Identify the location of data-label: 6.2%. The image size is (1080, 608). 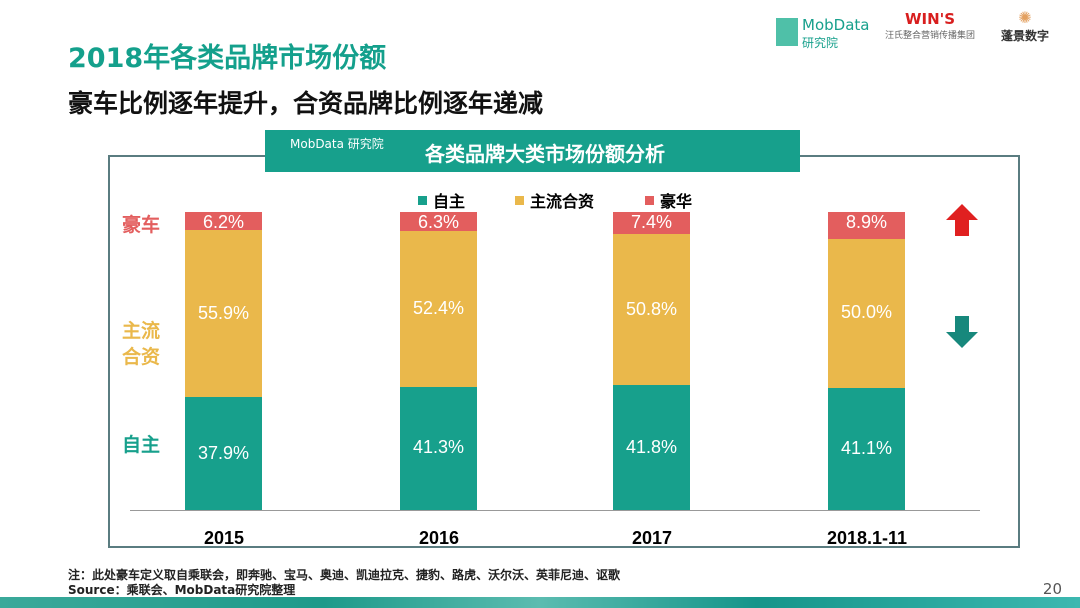
(223, 222).